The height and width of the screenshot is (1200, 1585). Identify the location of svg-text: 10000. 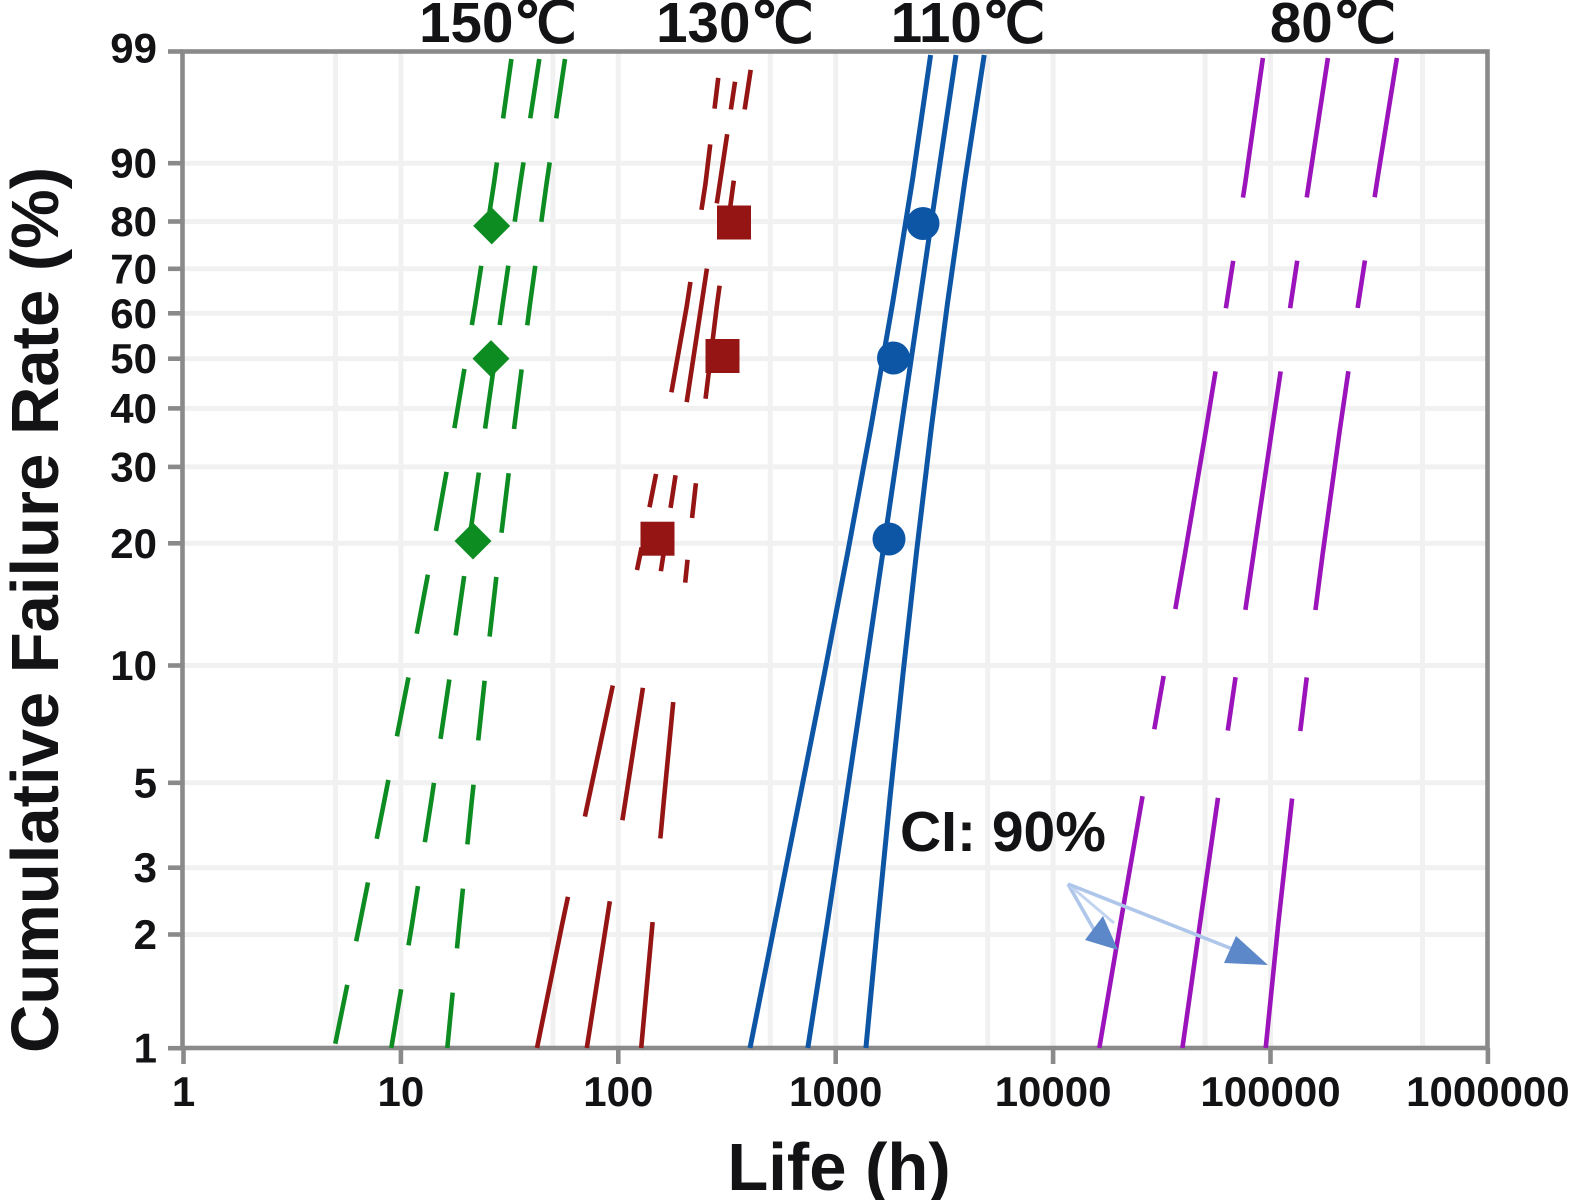
(1053, 1091).